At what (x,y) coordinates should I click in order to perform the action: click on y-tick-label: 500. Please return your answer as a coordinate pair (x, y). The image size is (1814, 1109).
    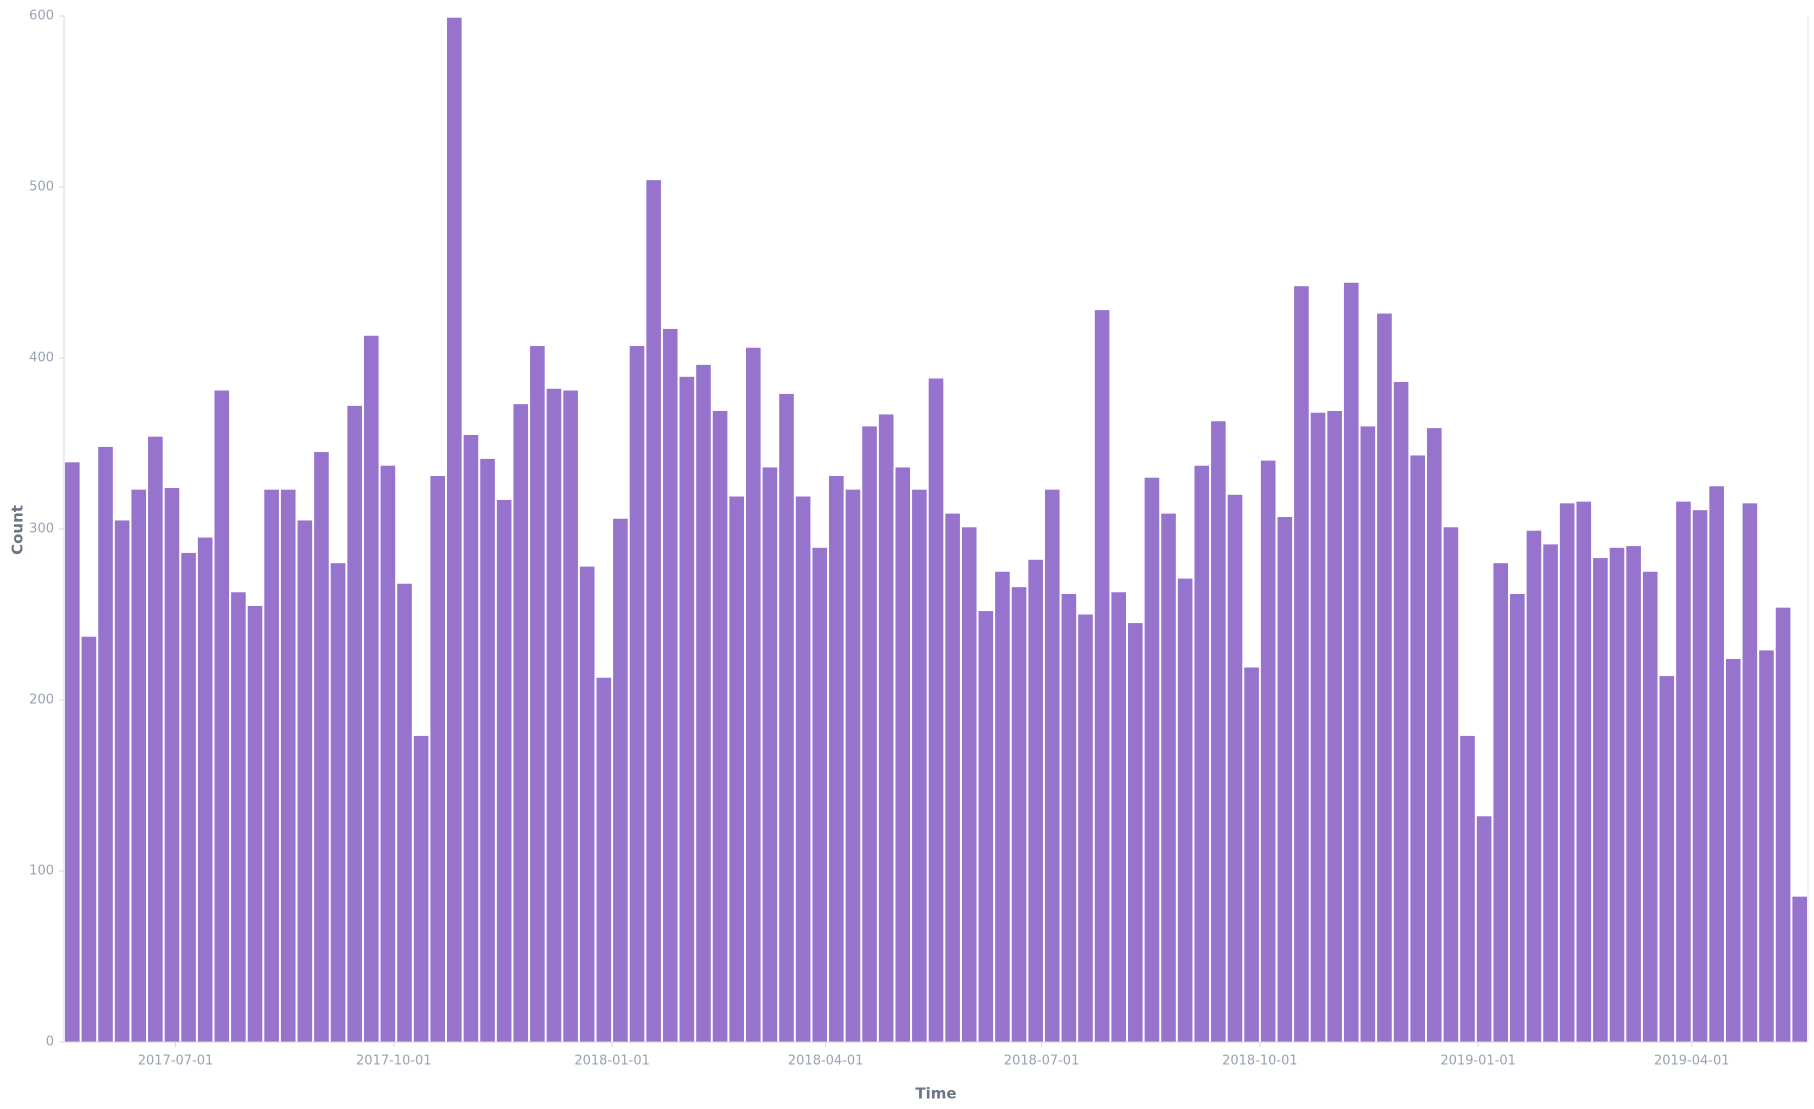
    Looking at the image, I should click on (41, 187).